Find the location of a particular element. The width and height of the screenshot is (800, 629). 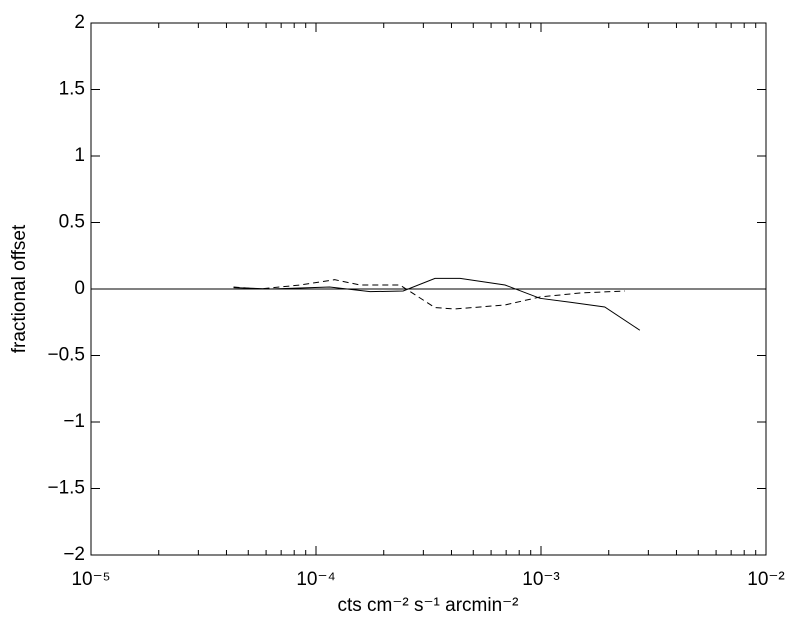

y-tick-label: 2 is located at coordinates (79, 22).